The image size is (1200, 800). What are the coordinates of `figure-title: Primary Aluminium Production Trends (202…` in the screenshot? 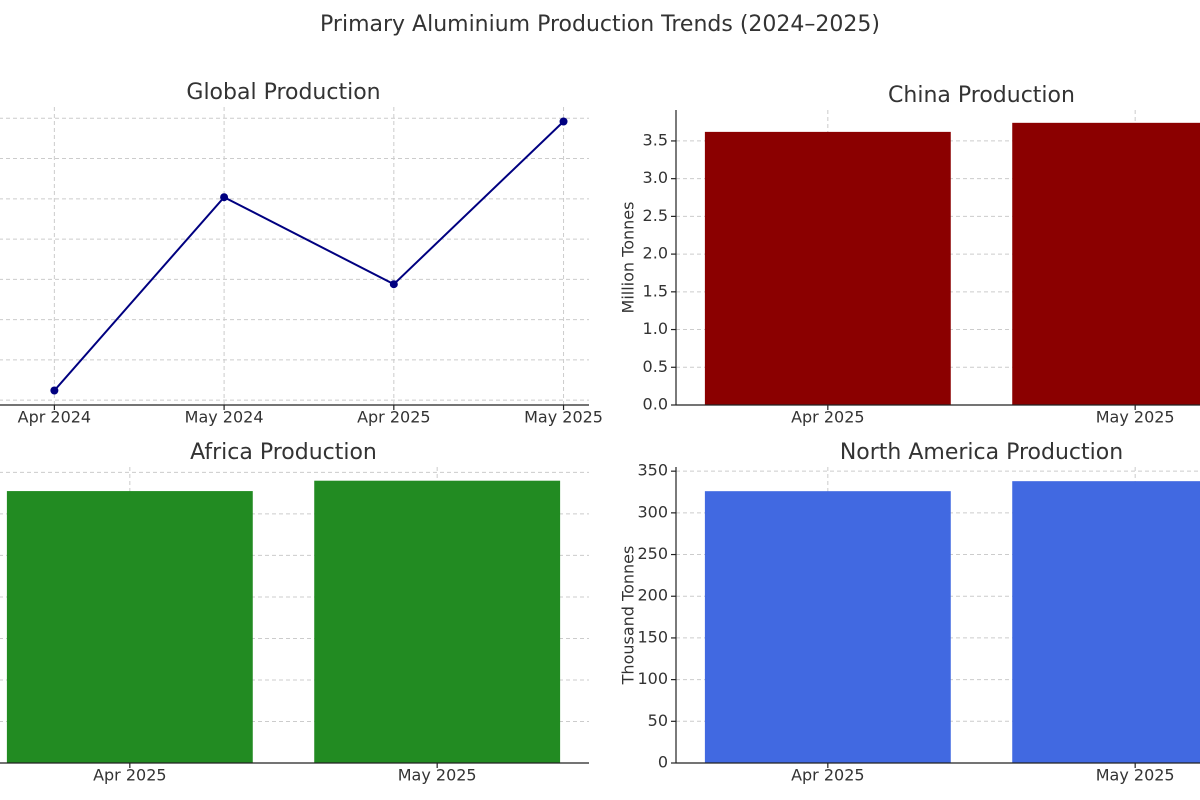 It's located at (600, 24).